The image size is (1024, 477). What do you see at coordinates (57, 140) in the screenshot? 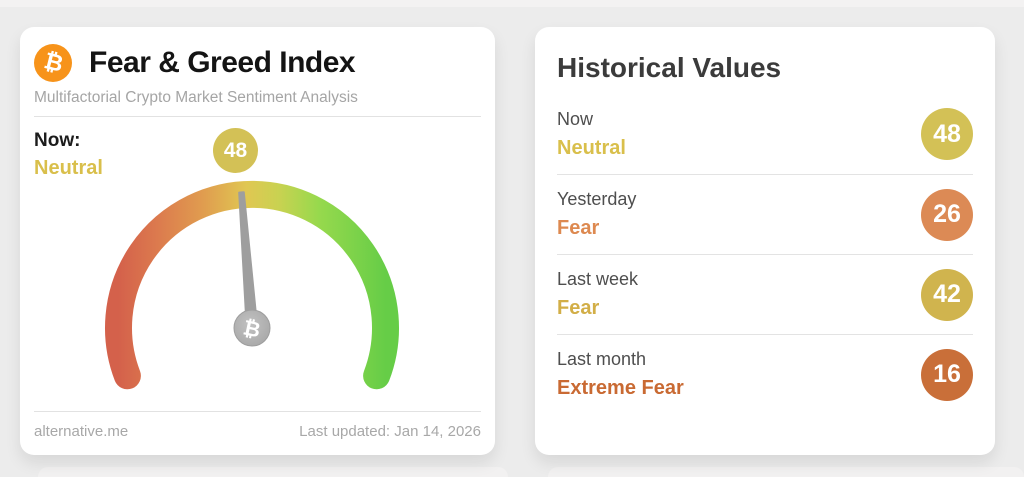
I see `now-label: Now:` at bounding box center [57, 140].